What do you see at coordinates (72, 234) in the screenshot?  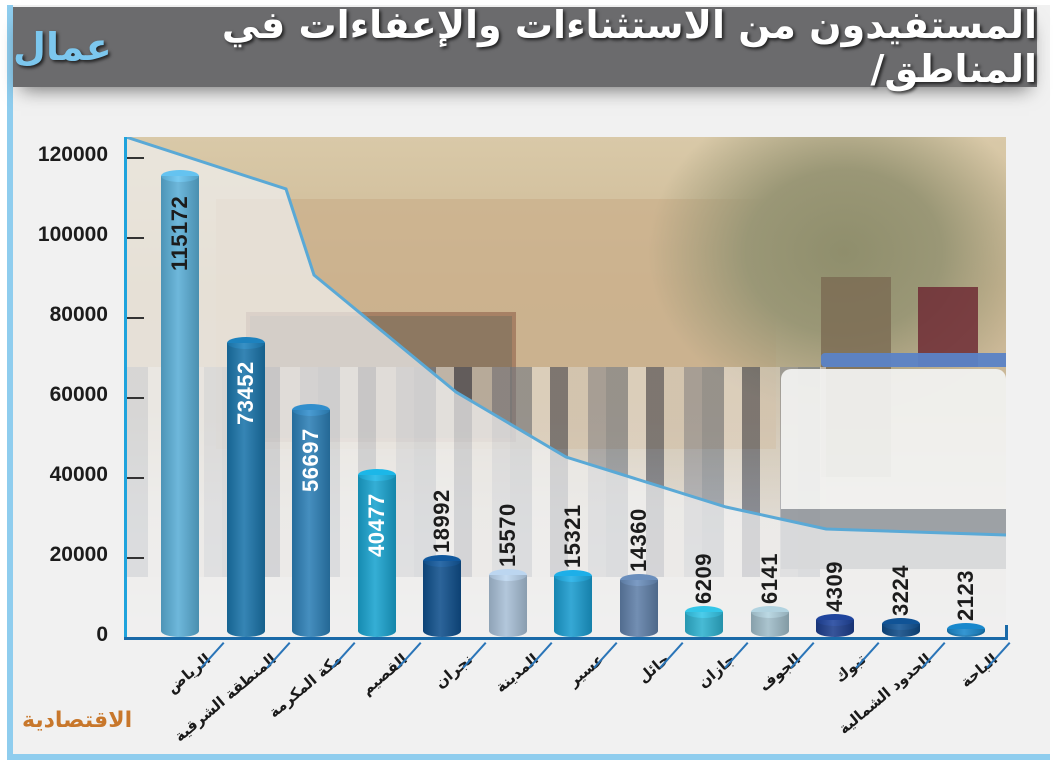 I see `y-tick-label: 100000` at bounding box center [72, 234].